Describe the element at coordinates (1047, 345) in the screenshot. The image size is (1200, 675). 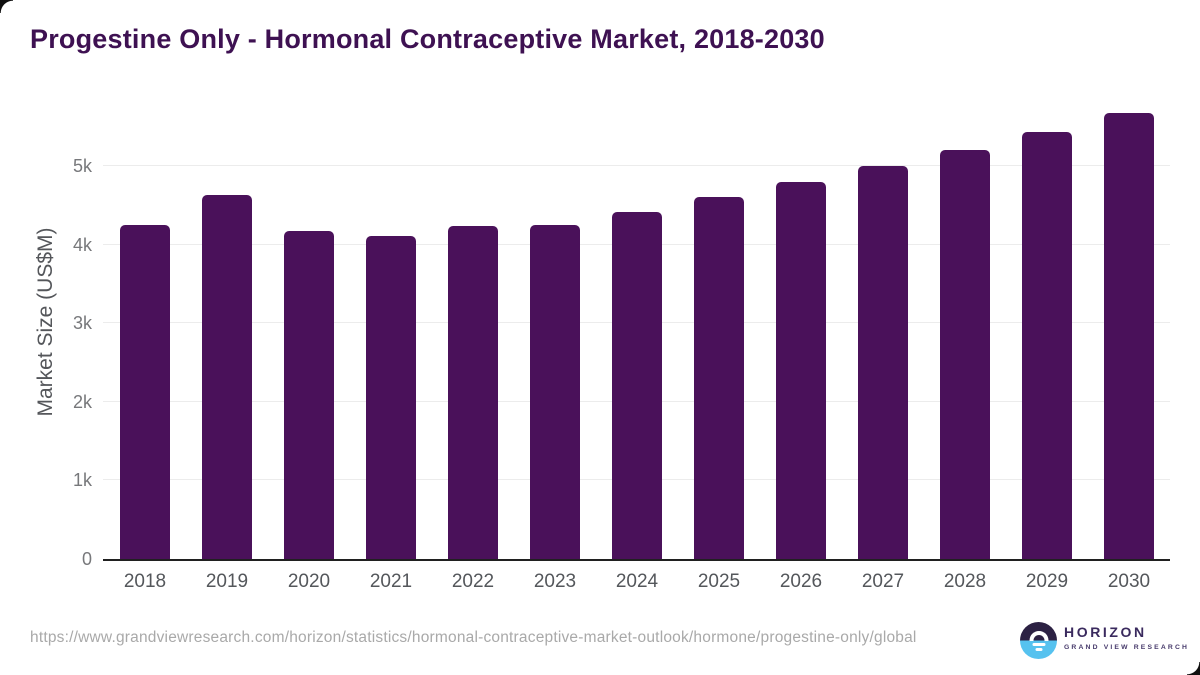
I see `bar-2029` at that location.